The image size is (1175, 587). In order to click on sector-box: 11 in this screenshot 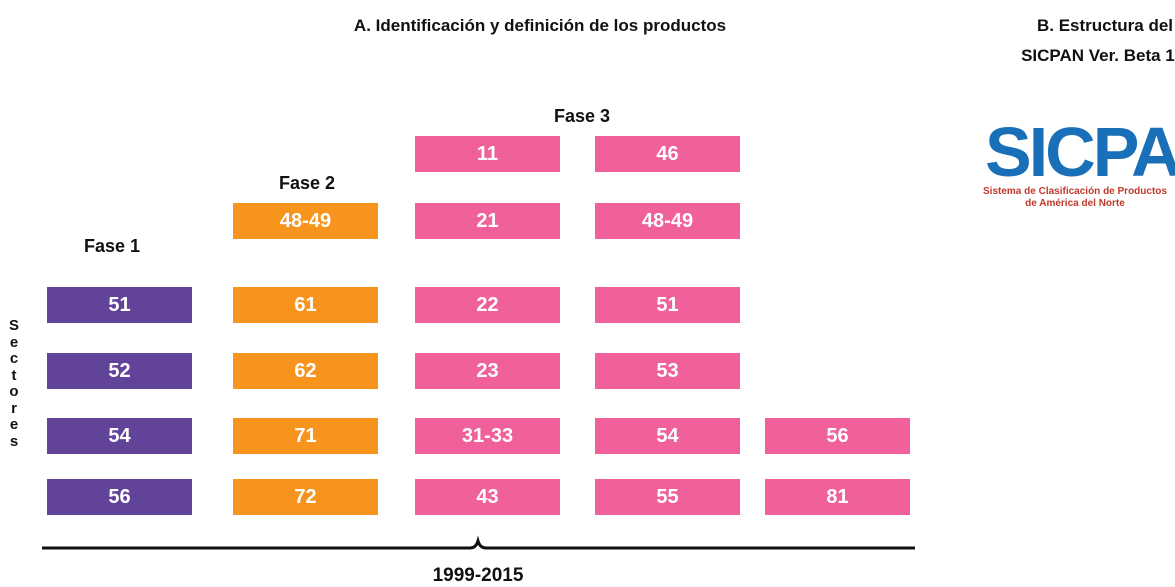, I will do `click(487, 154)`.